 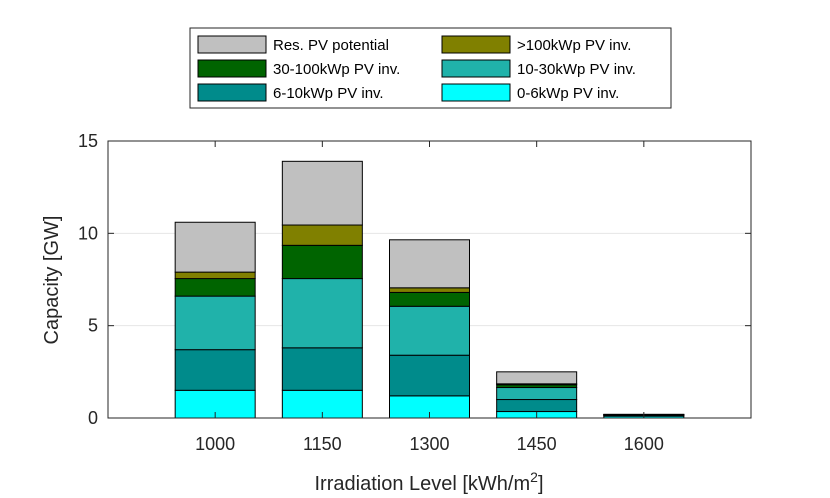 I want to click on y-tick-label: 10, so click(x=88, y=233).